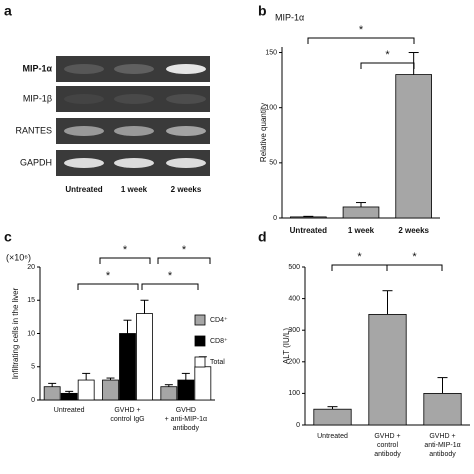 The width and height of the screenshot is (474, 474). What do you see at coordinates (271, 52) in the screenshot?
I see `y-tick-label: 150` at bounding box center [271, 52].